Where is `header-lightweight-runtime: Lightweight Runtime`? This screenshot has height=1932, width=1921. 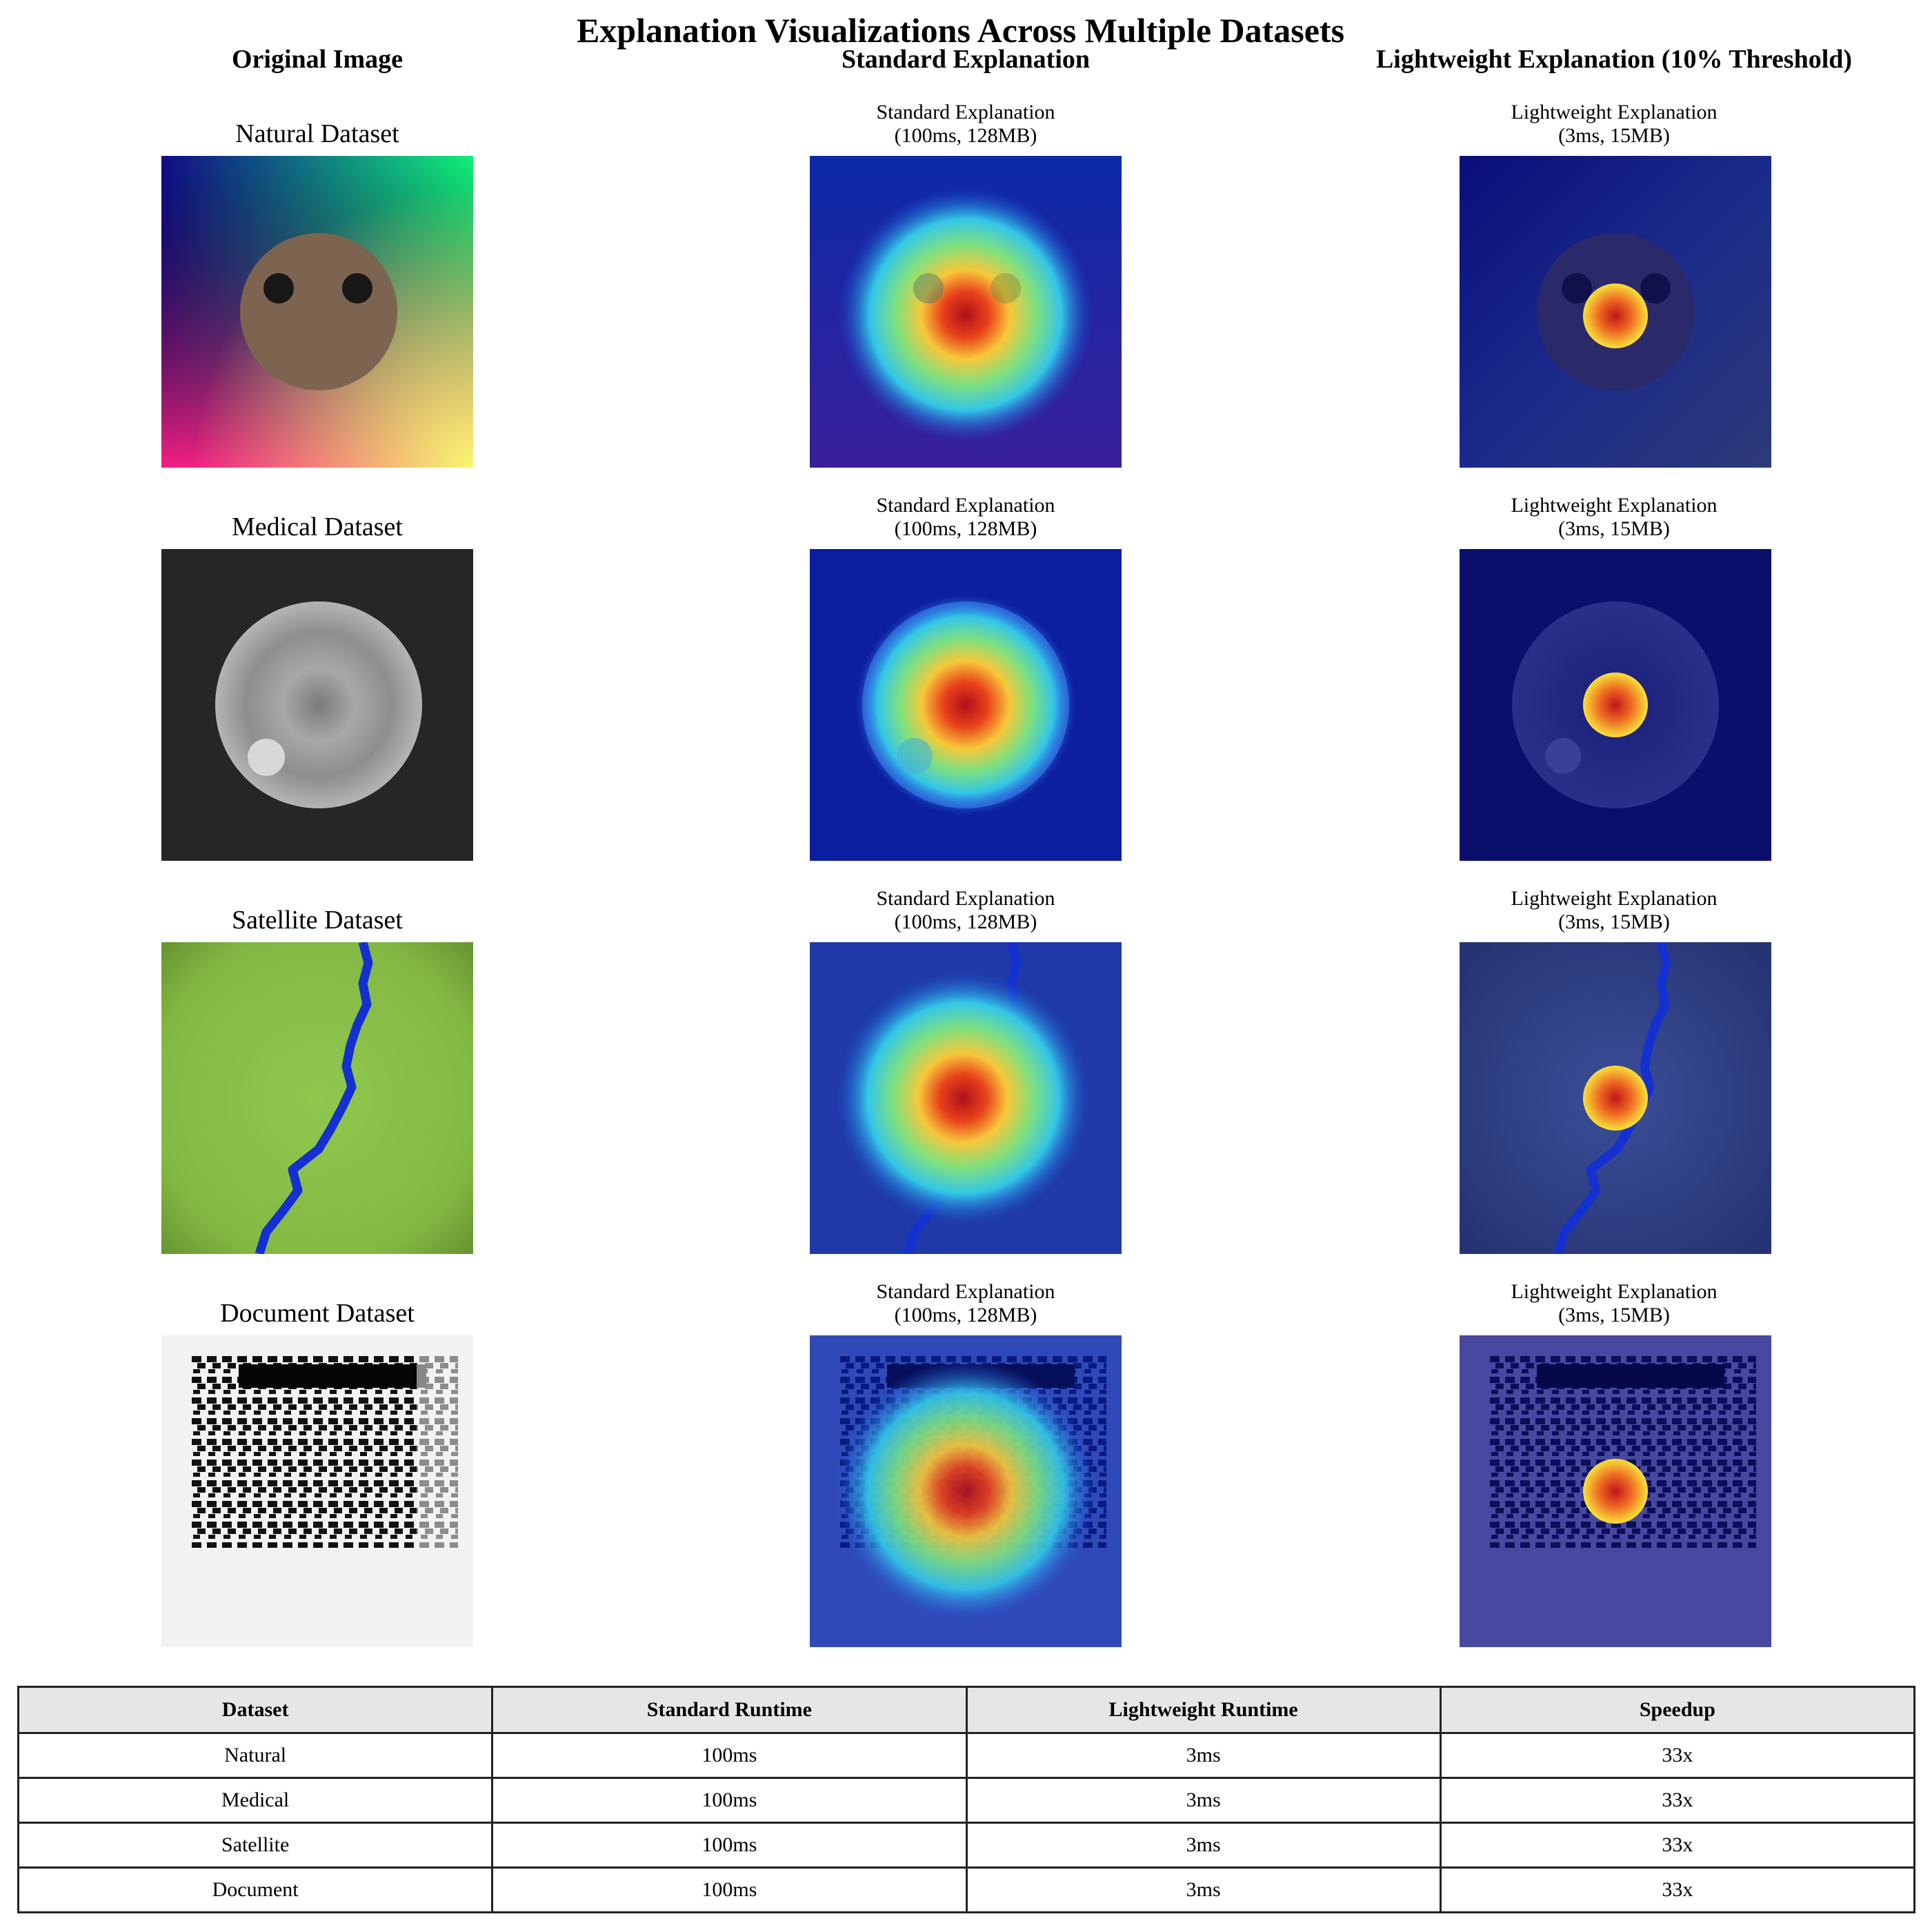 header-lightweight-runtime: Lightweight Runtime is located at coordinates (1203, 1710).